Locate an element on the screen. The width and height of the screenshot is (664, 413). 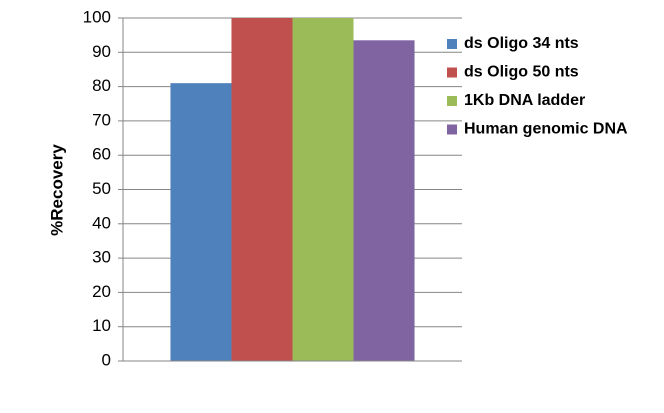
y-tick-label: 90 is located at coordinates (101, 51).